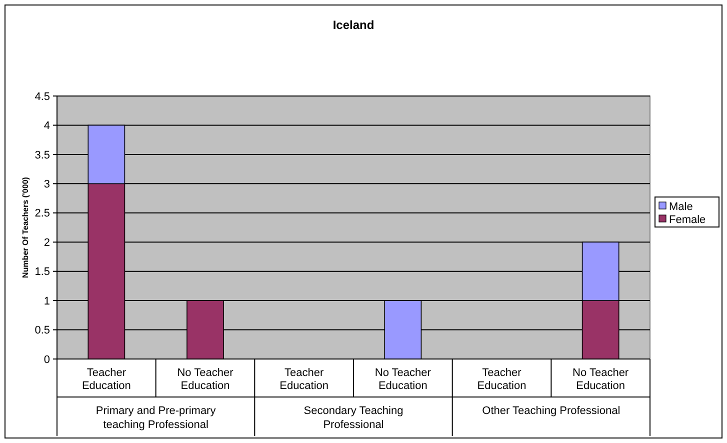 Image resolution: width=727 pixels, height=443 pixels. What do you see at coordinates (42, 96) in the screenshot?
I see `y-tick-label: 4.5` at bounding box center [42, 96].